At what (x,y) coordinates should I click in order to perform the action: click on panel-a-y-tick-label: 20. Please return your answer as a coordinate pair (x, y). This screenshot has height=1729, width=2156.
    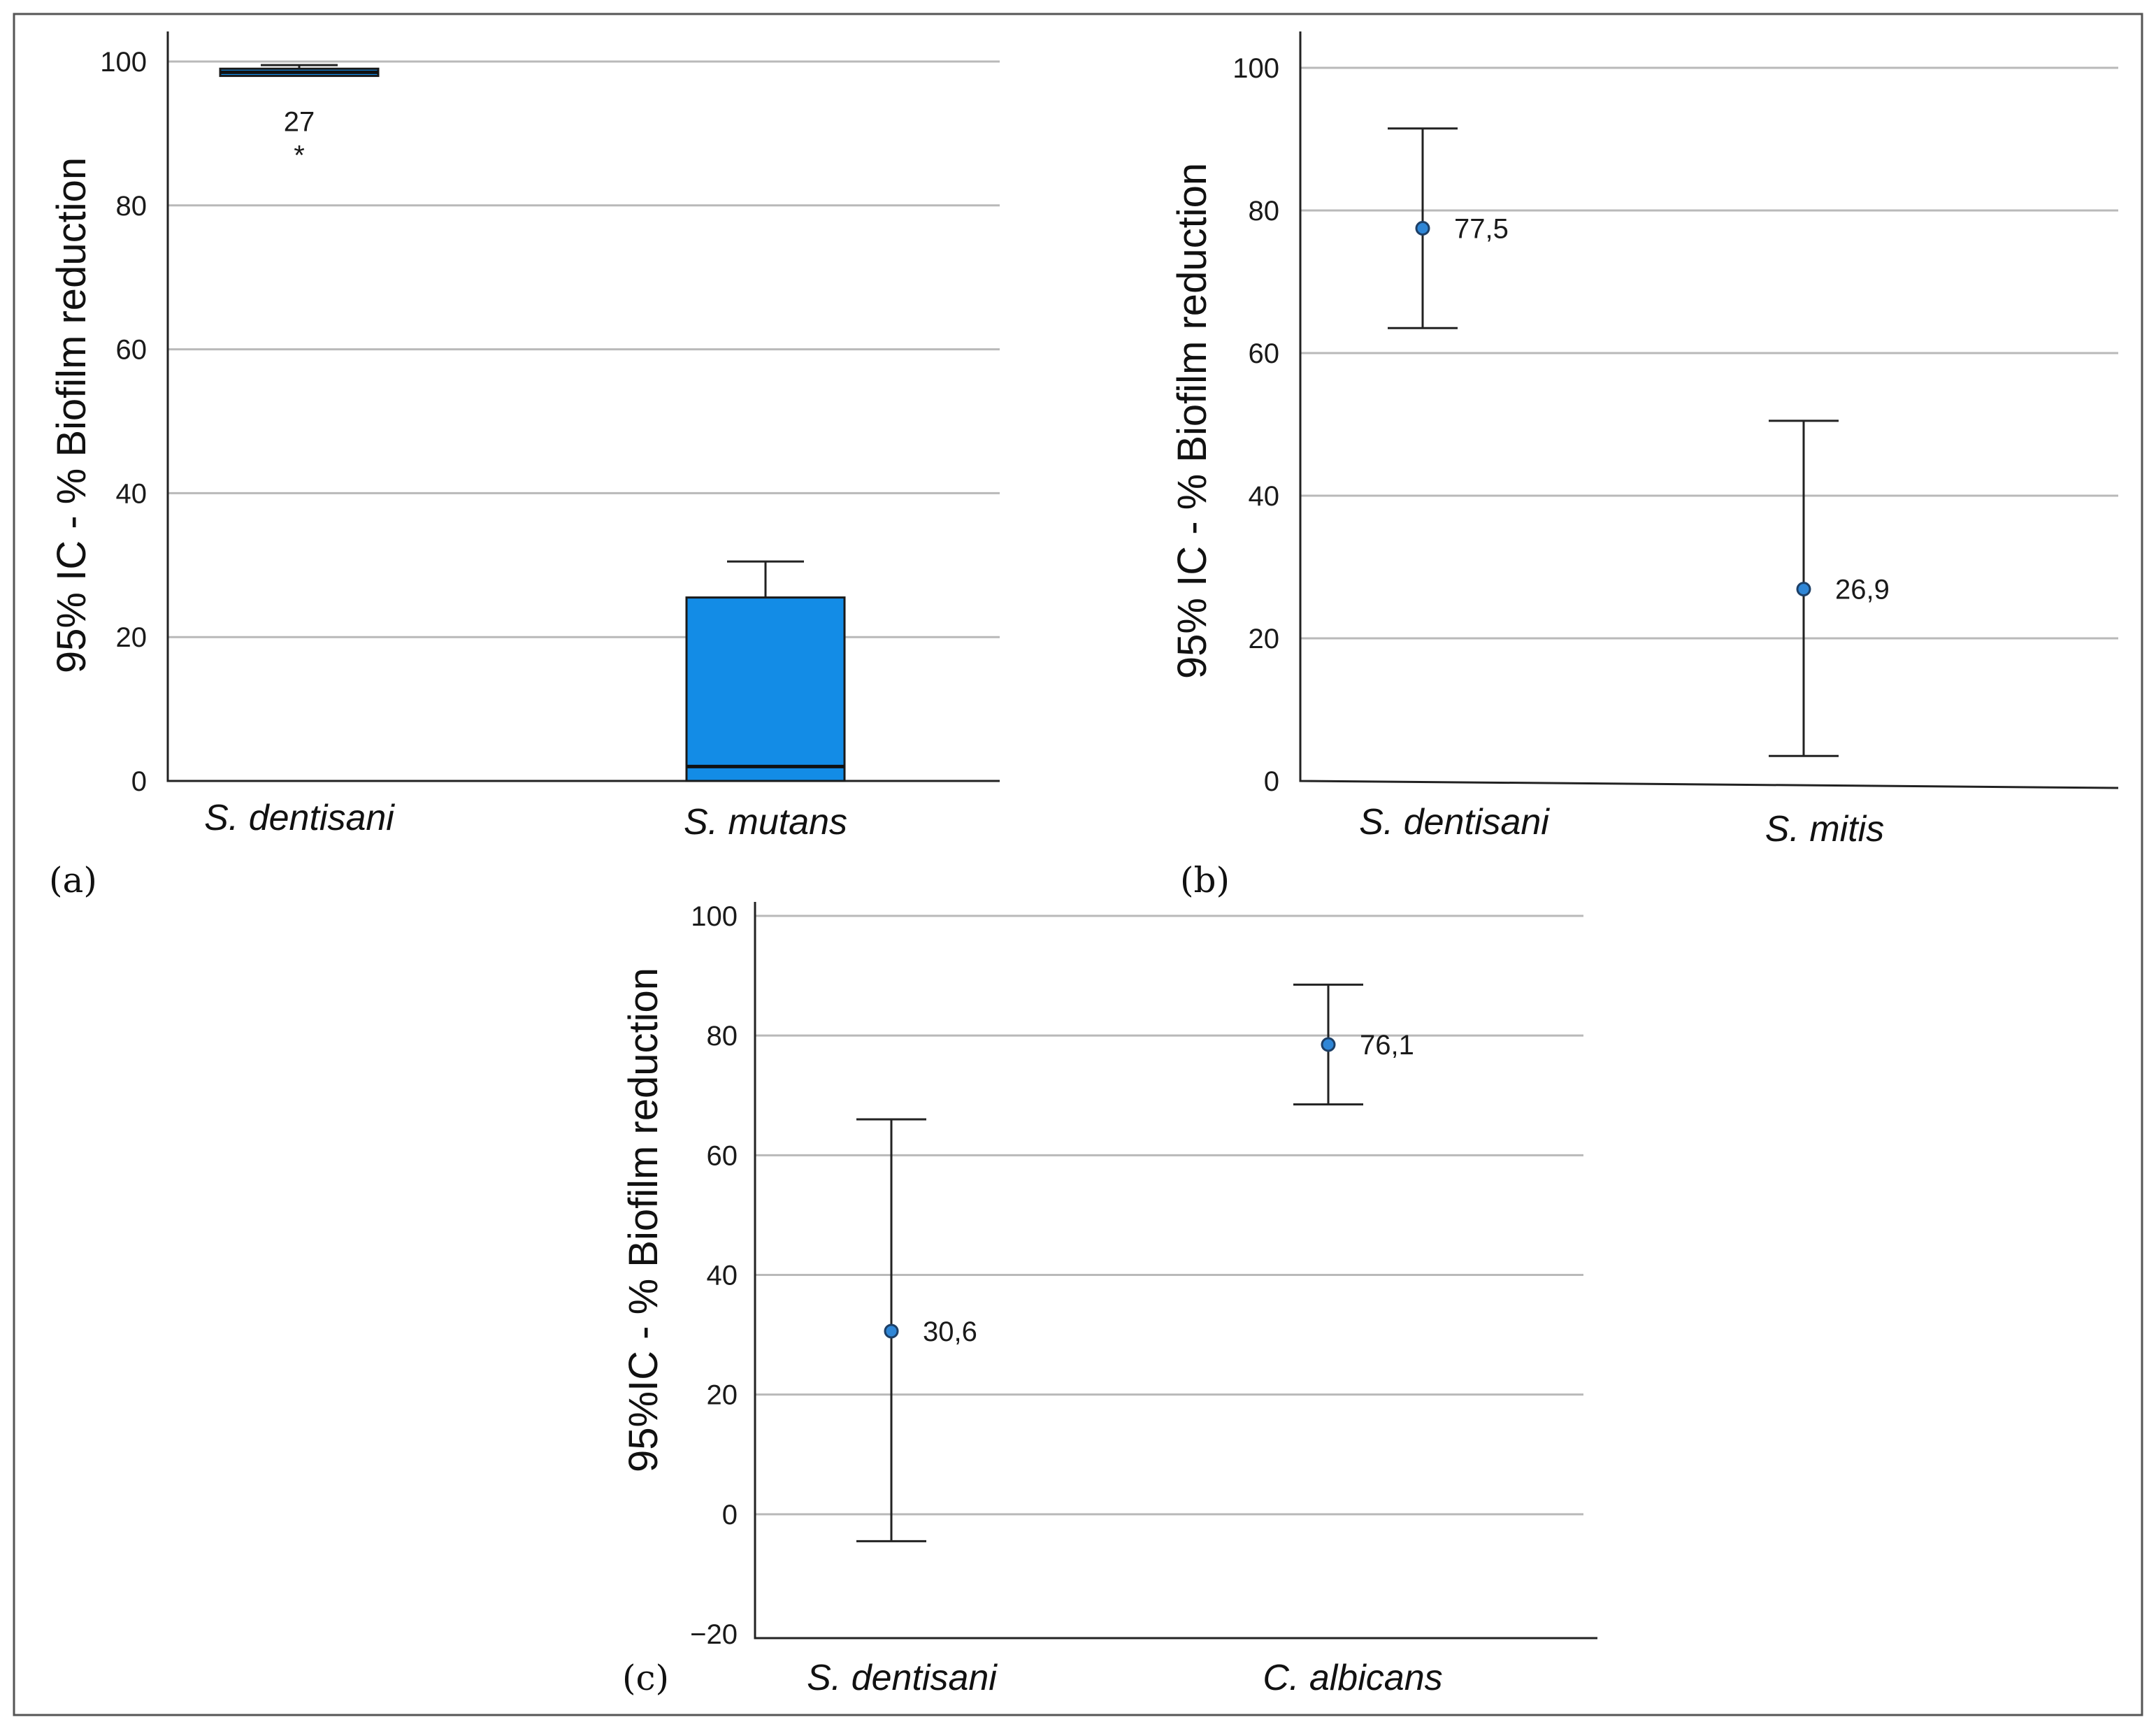
    Looking at the image, I should click on (132, 638).